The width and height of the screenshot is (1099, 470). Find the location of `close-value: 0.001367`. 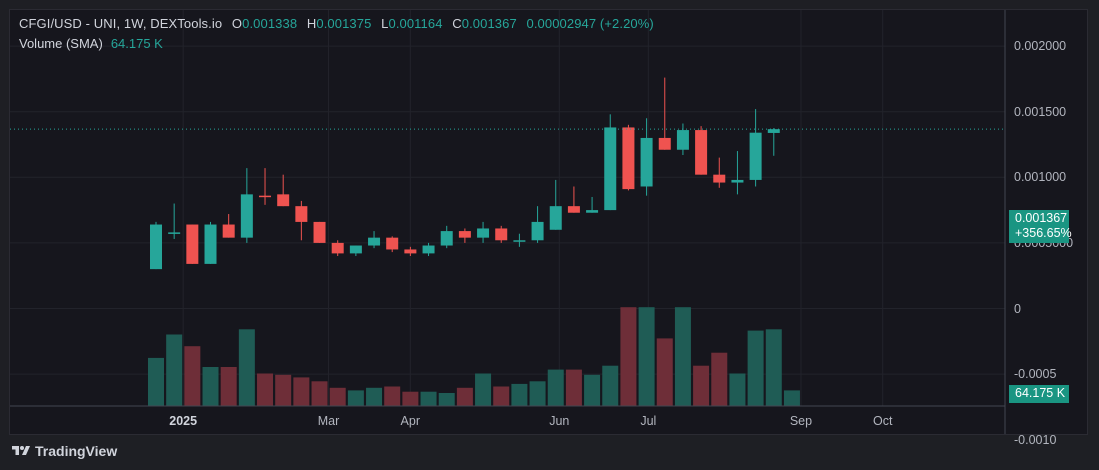

close-value: 0.001367 is located at coordinates (489, 23).